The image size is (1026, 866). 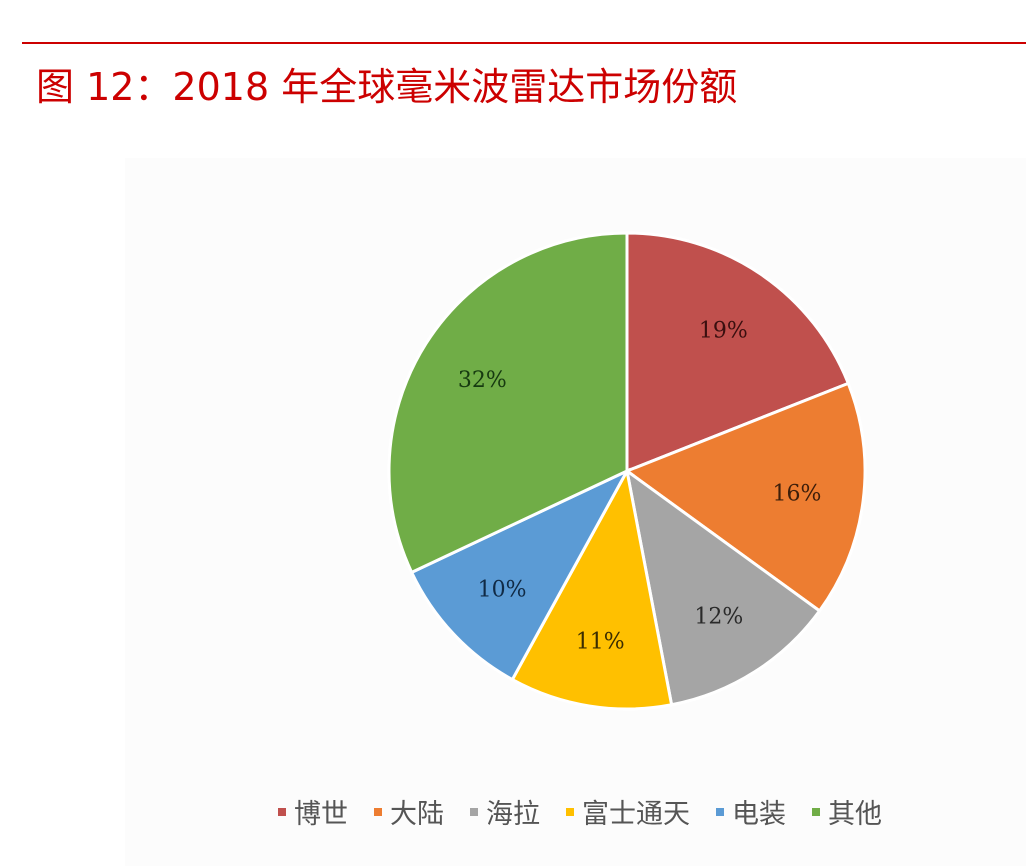 I want to click on pie-slice-denso, so click(x=520, y=574).